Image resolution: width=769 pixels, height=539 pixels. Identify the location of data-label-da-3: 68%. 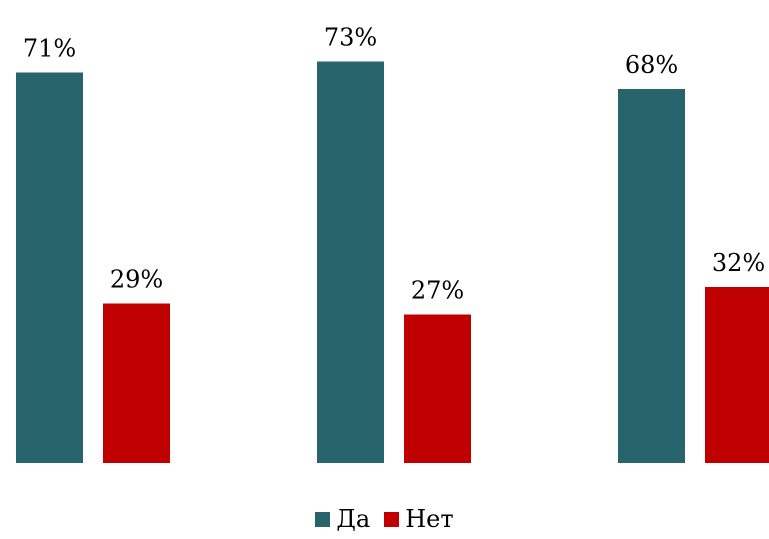
(651, 65).